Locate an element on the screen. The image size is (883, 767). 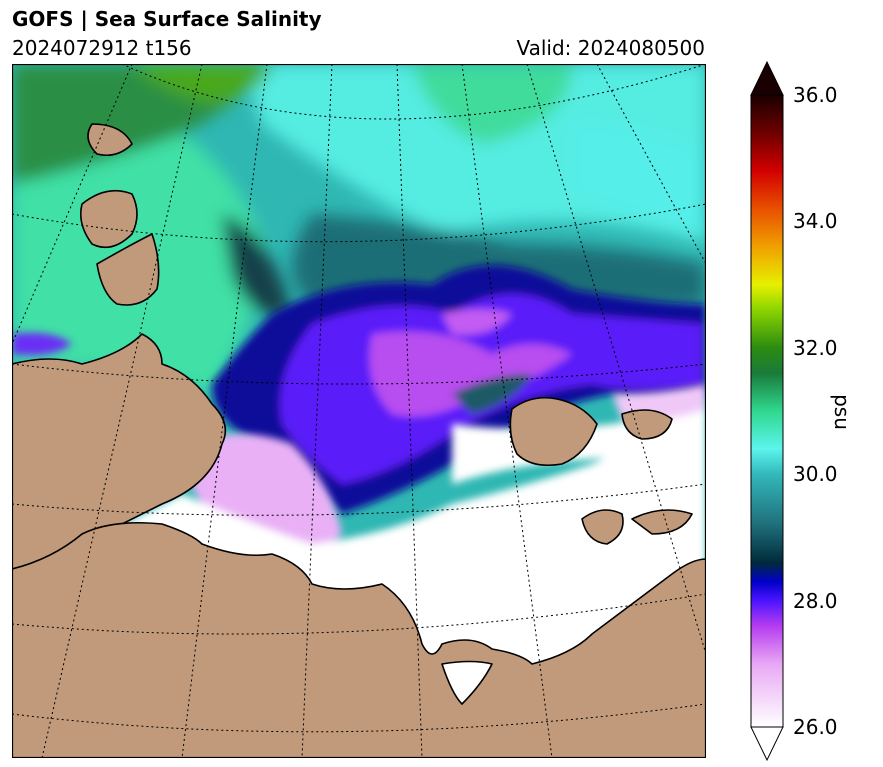
valid-timestamp: Valid: 2024080500 is located at coordinates (610, 48).